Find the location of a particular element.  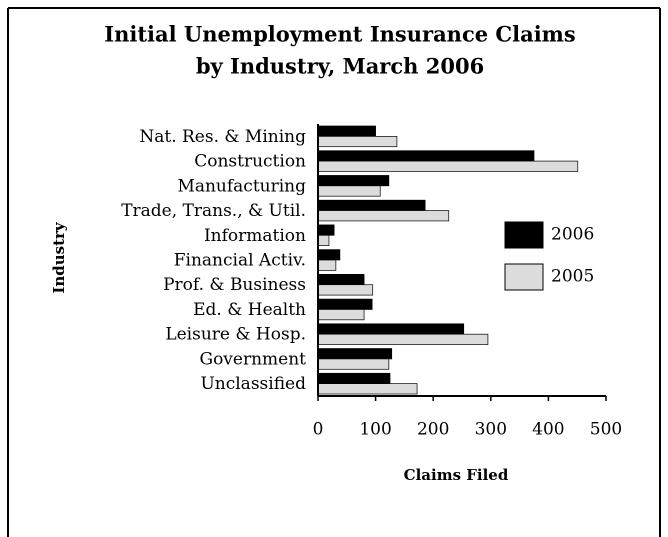

x-tick-label: 0 is located at coordinates (318, 430).